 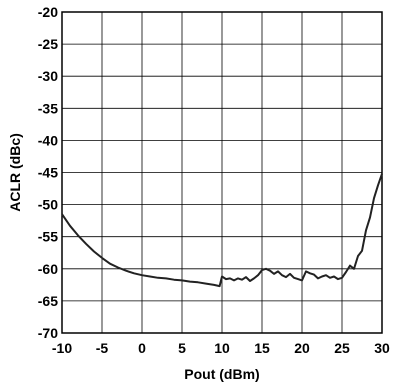 What do you see at coordinates (48, 44) in the screenshot?
I see `y-tick-label: -25` at bounding box center [48, 44].